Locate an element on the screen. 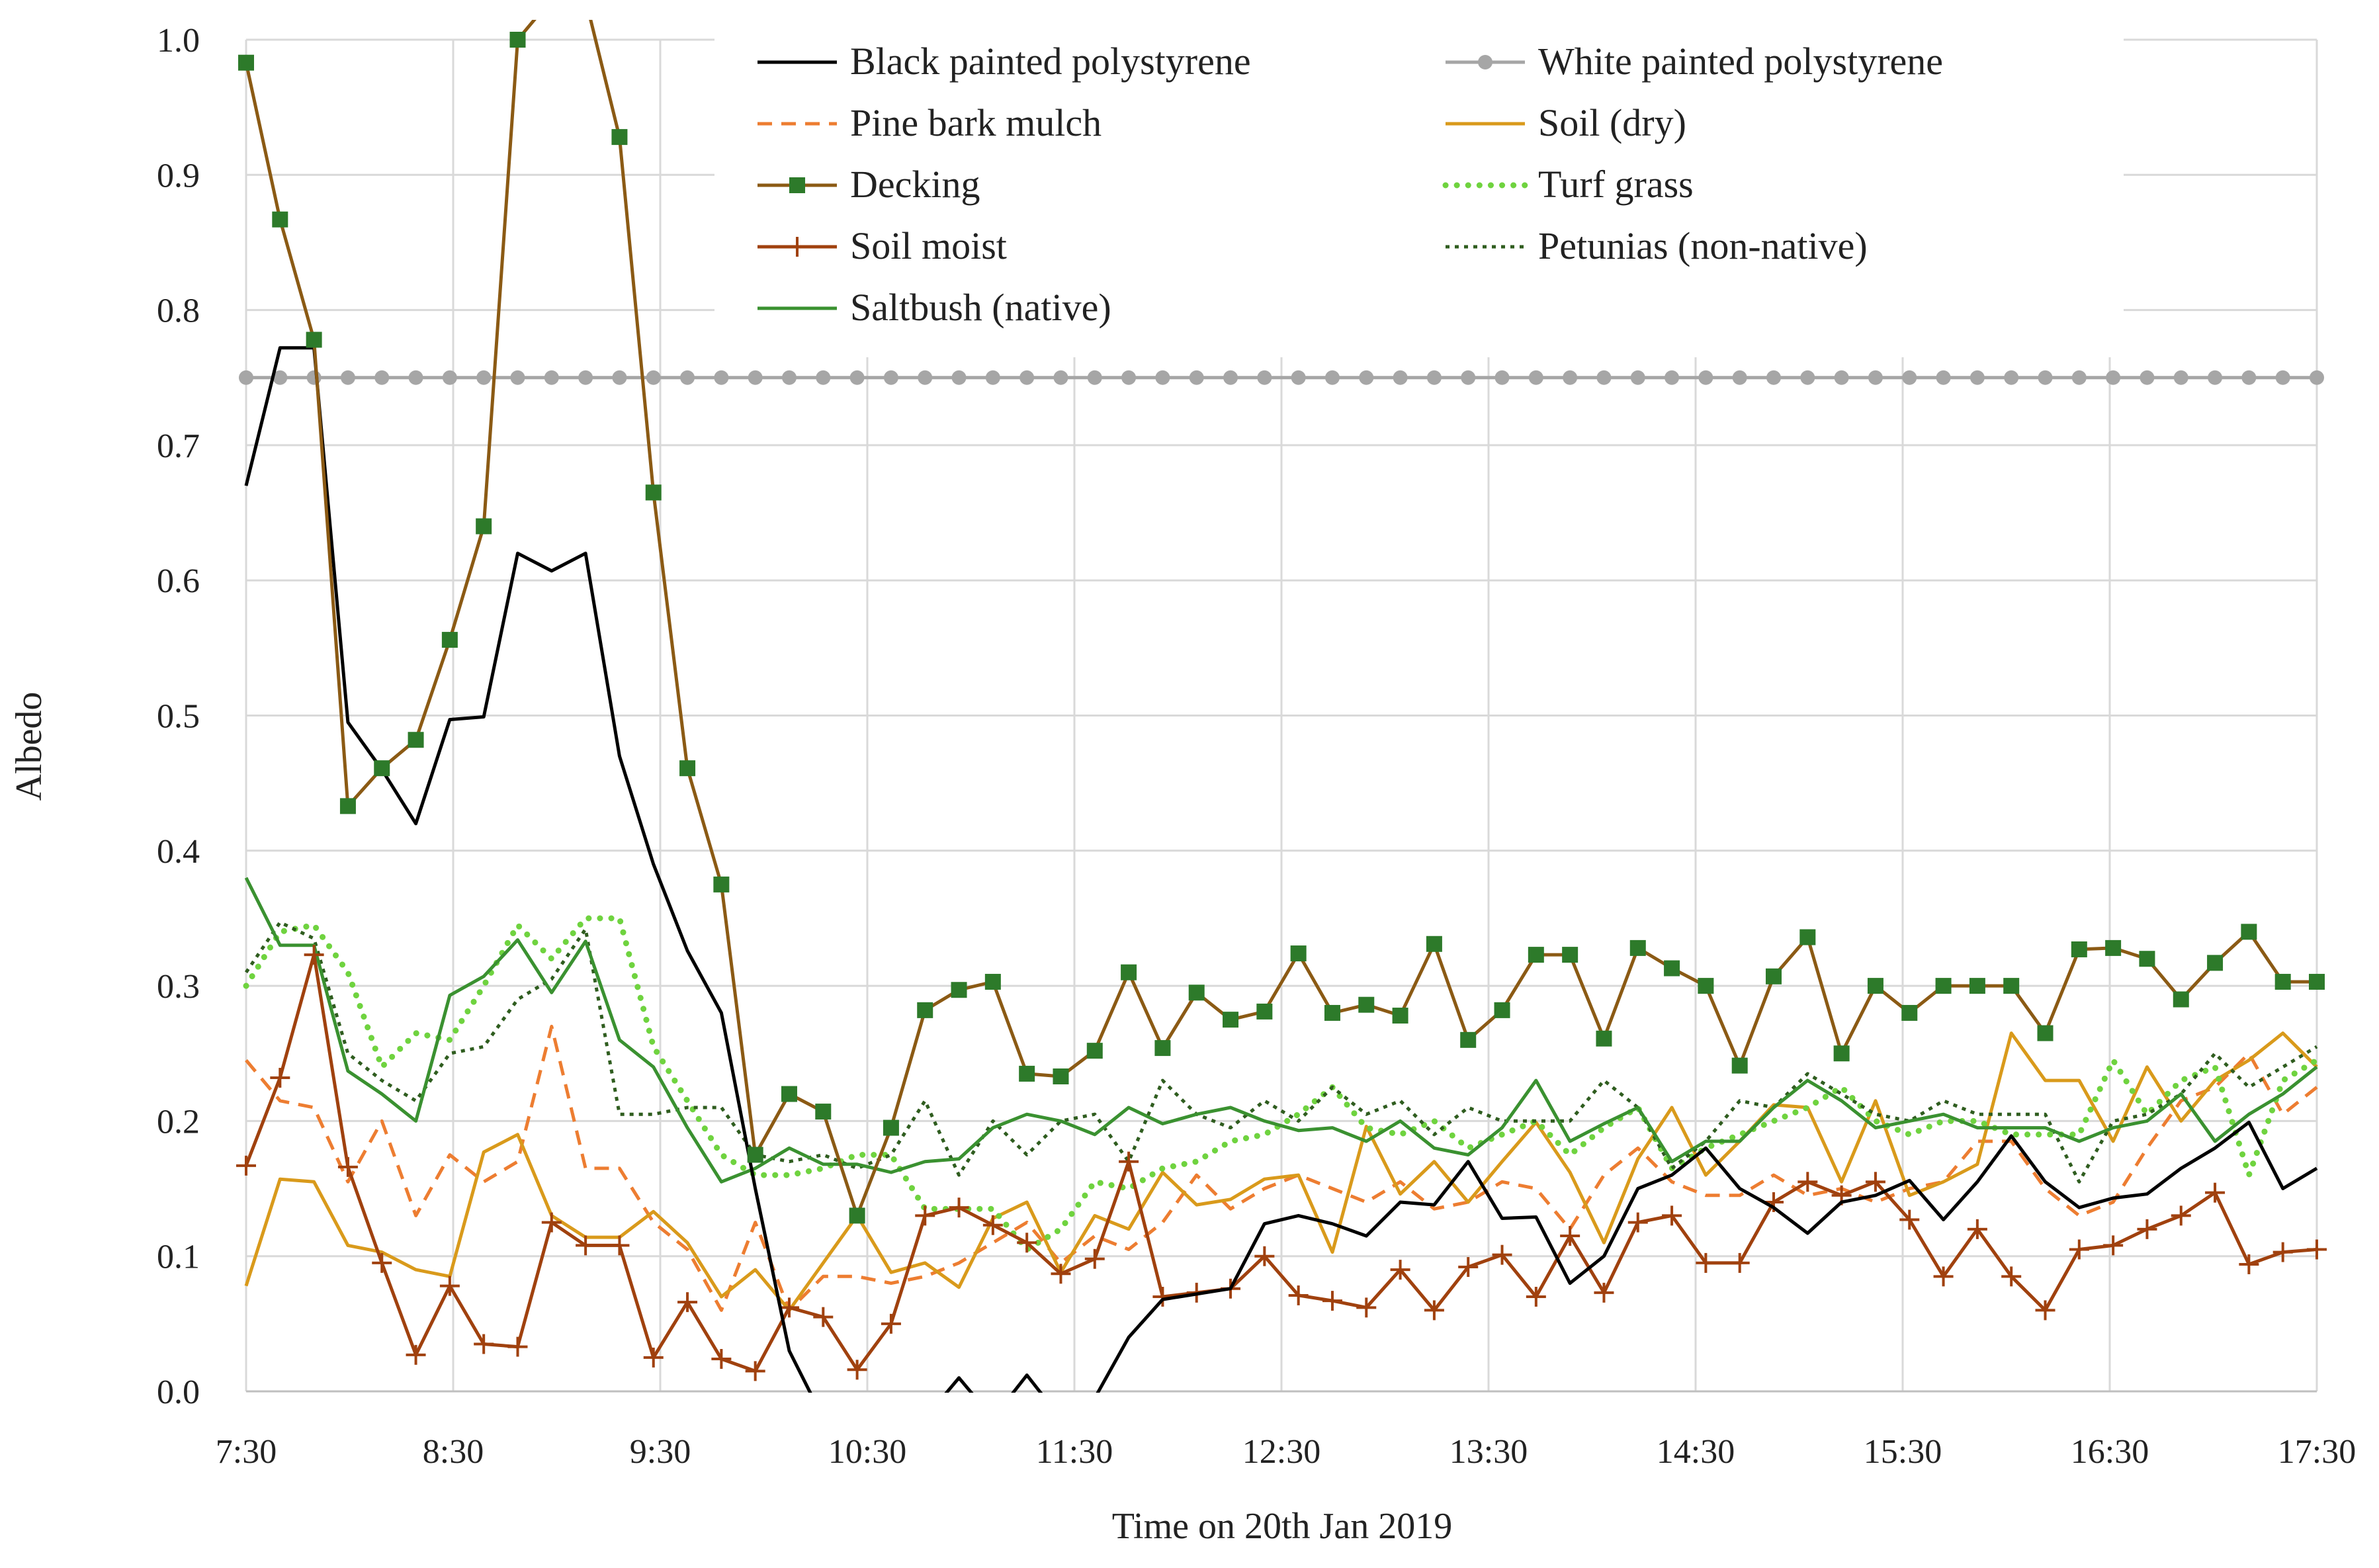 The width and height of the screenshot is (2379, 1568). y-tick-label: 0.1 is located at coordinates (178, 1258).